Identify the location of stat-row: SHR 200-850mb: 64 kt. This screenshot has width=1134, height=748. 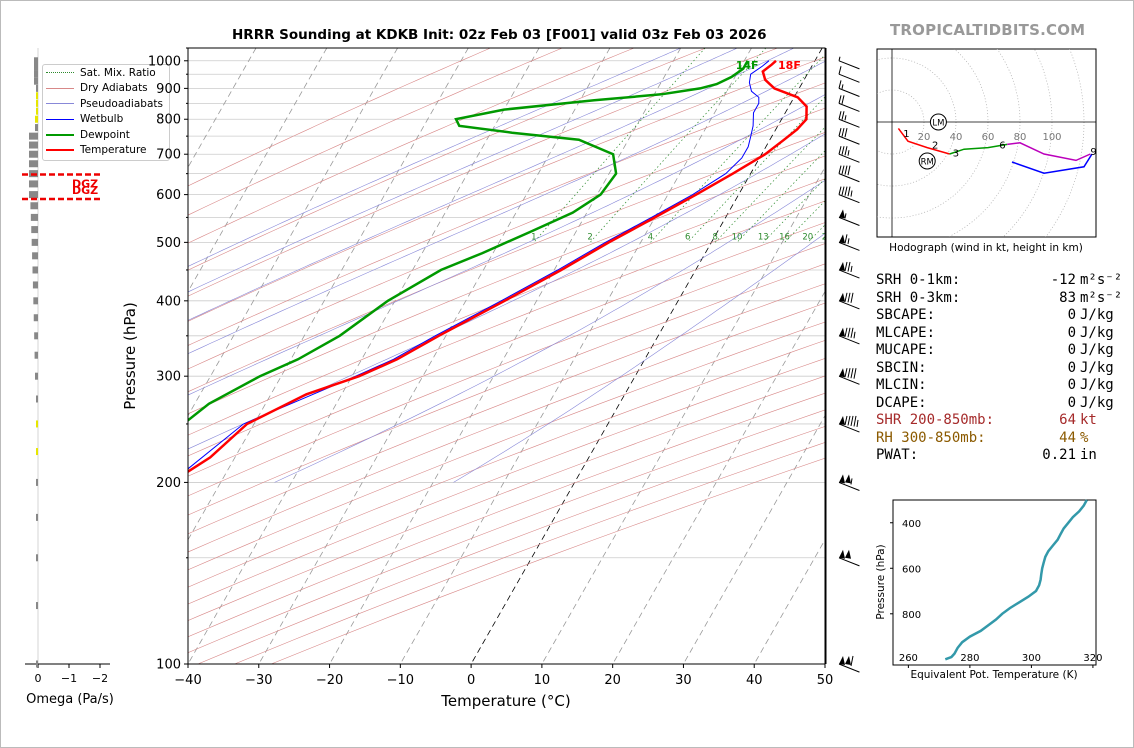
(999, 421).